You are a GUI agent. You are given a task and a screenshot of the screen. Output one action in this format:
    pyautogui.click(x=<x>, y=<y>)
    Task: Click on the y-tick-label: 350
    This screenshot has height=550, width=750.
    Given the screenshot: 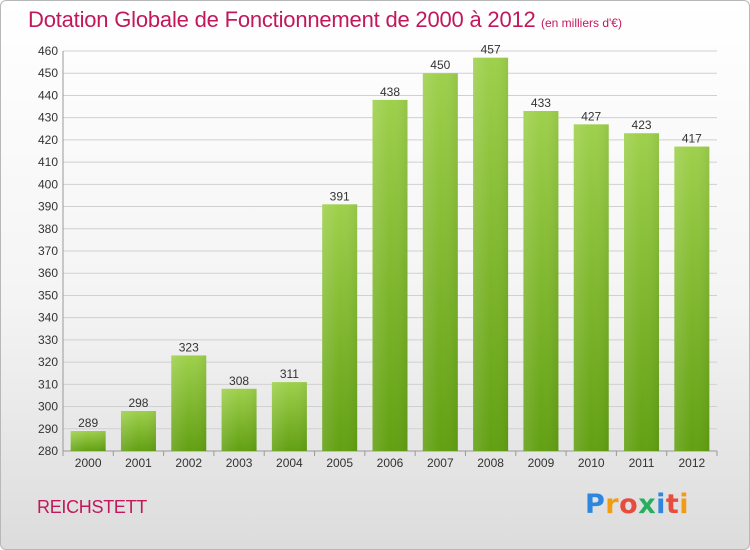 What is the action you would take?
    pyautogui.click(x=48, y=295)
    